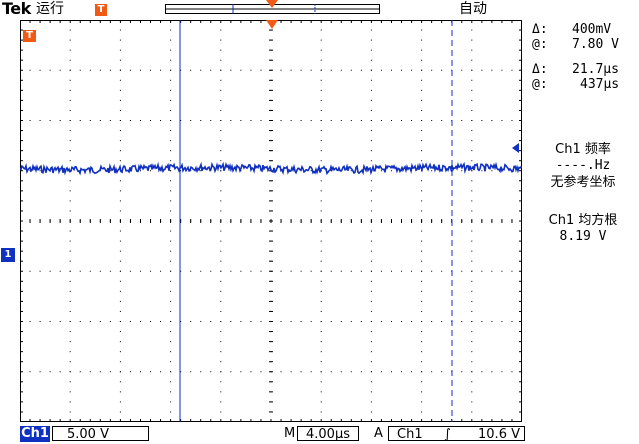 The image size is (639, 444). I want to click on trigger-level-icon: T, so click(29, 36).